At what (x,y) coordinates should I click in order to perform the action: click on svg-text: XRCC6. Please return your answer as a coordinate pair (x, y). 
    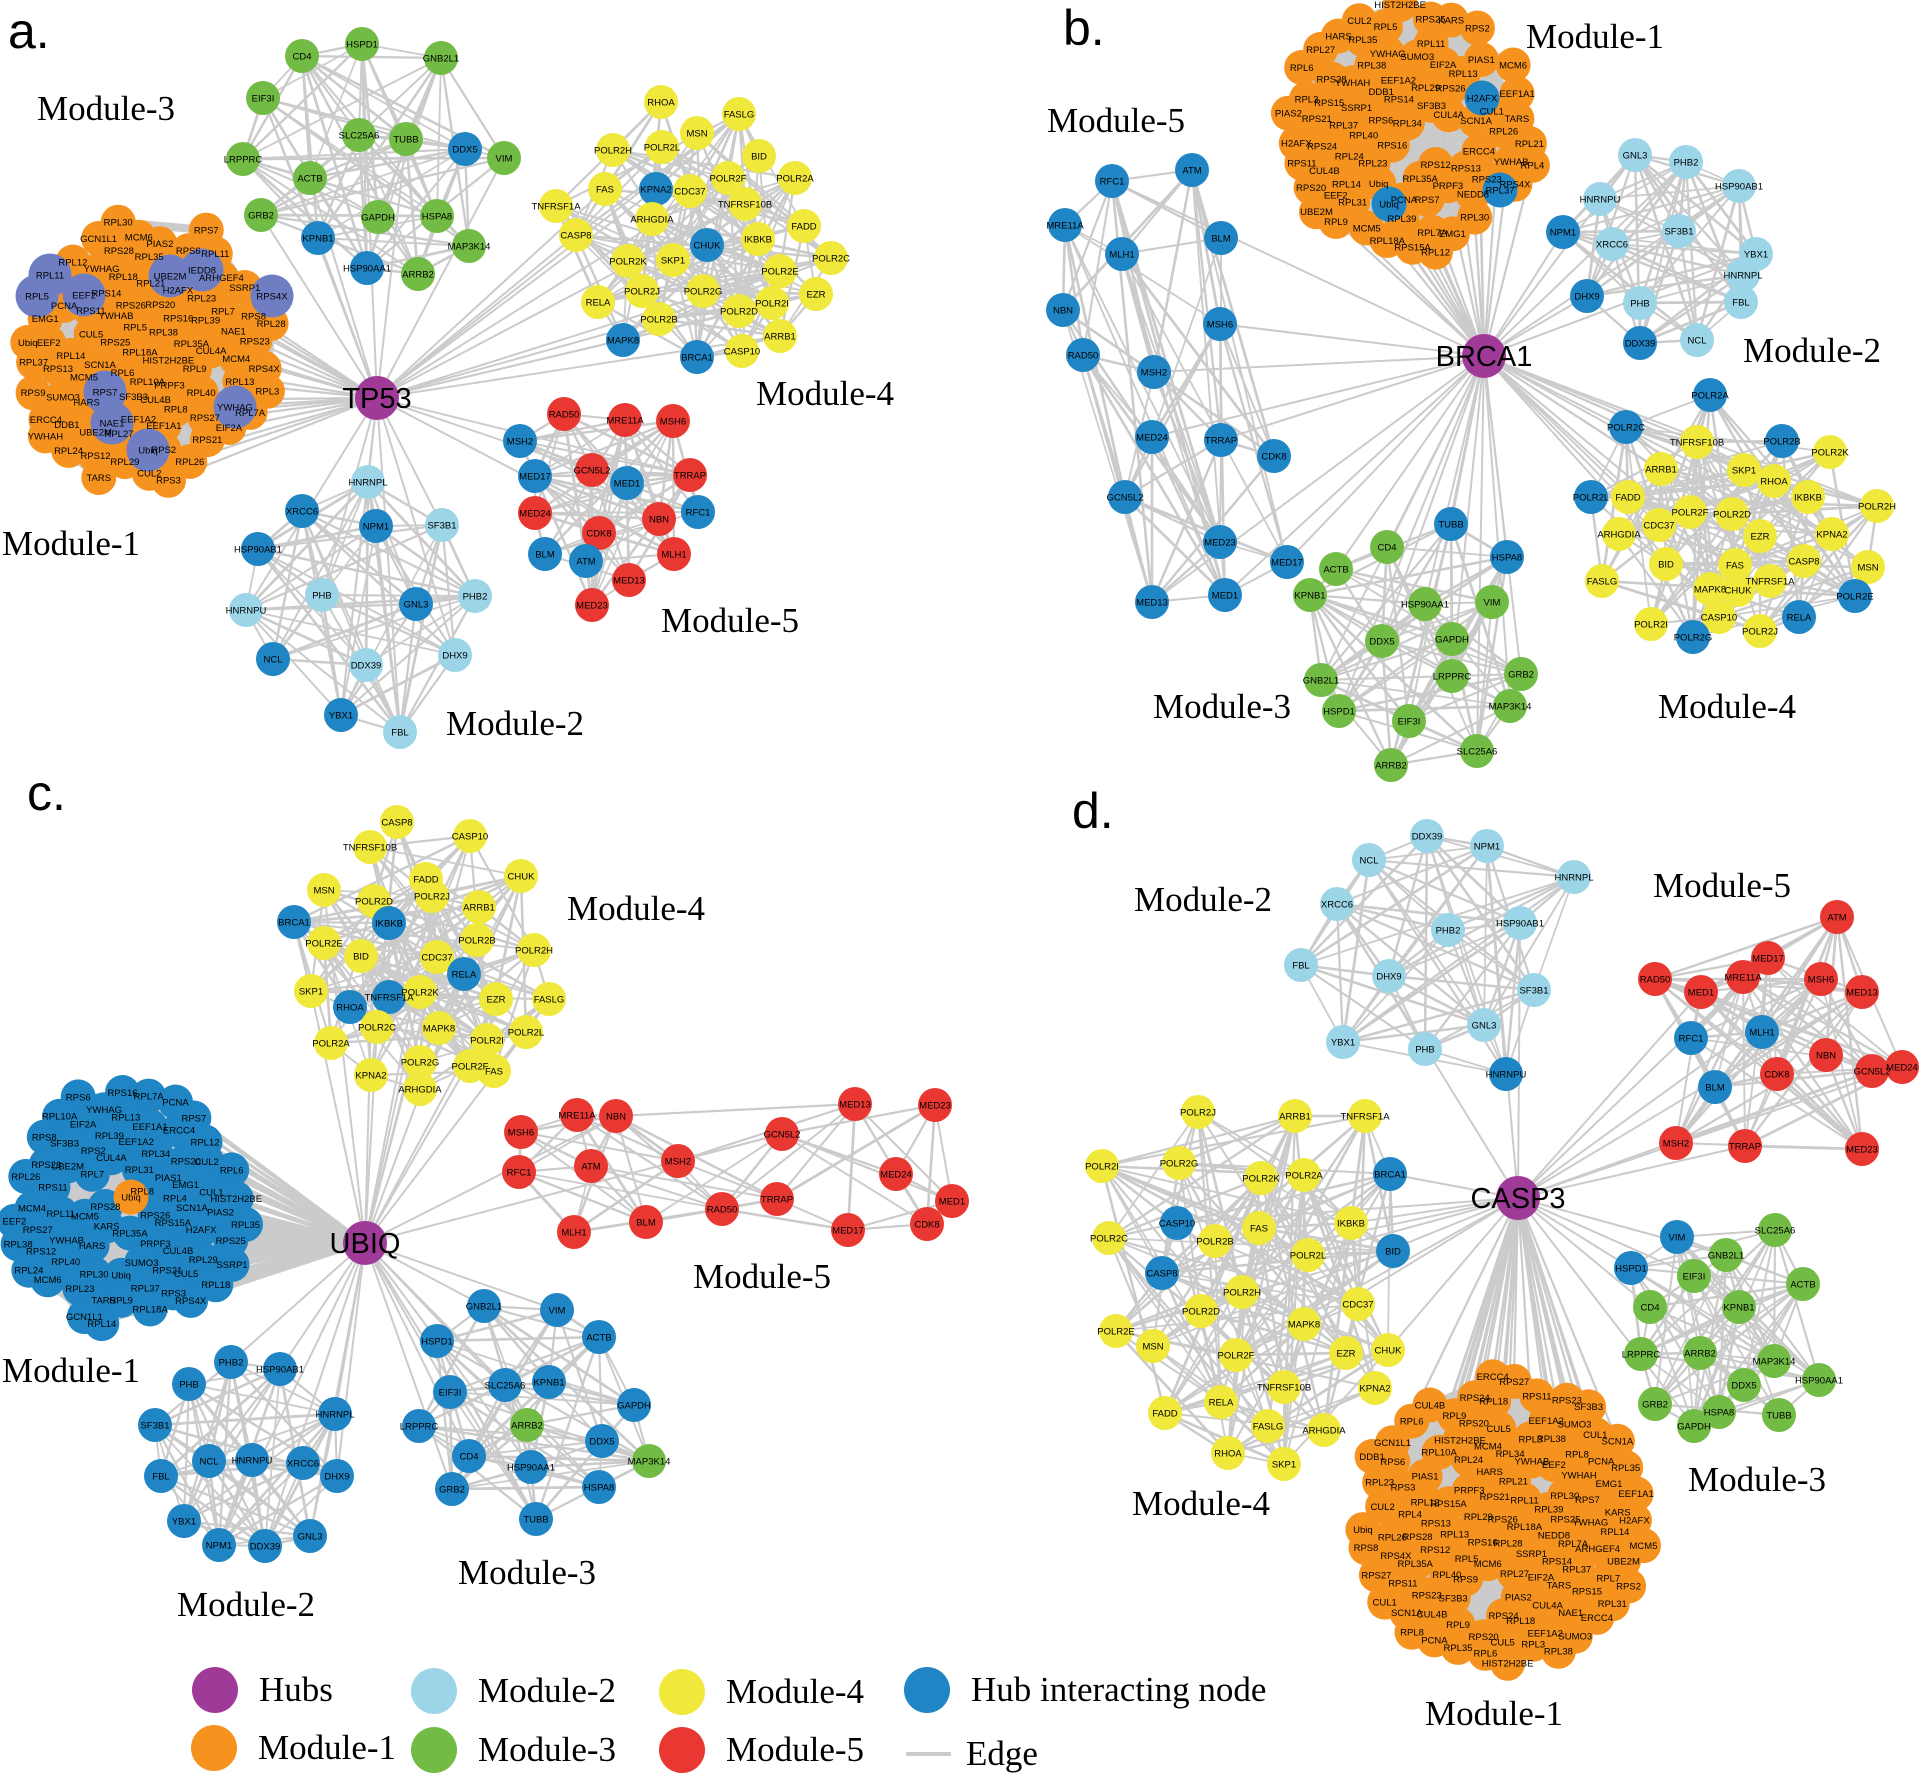
    Looking at the image, I should click on (1337, 904).